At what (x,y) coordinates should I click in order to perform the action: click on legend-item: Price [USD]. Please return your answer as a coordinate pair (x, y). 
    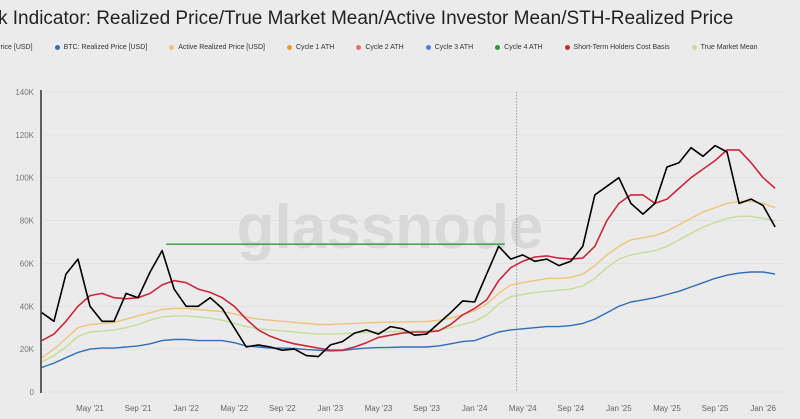
    Looking at the image, I should click on (16, 47).